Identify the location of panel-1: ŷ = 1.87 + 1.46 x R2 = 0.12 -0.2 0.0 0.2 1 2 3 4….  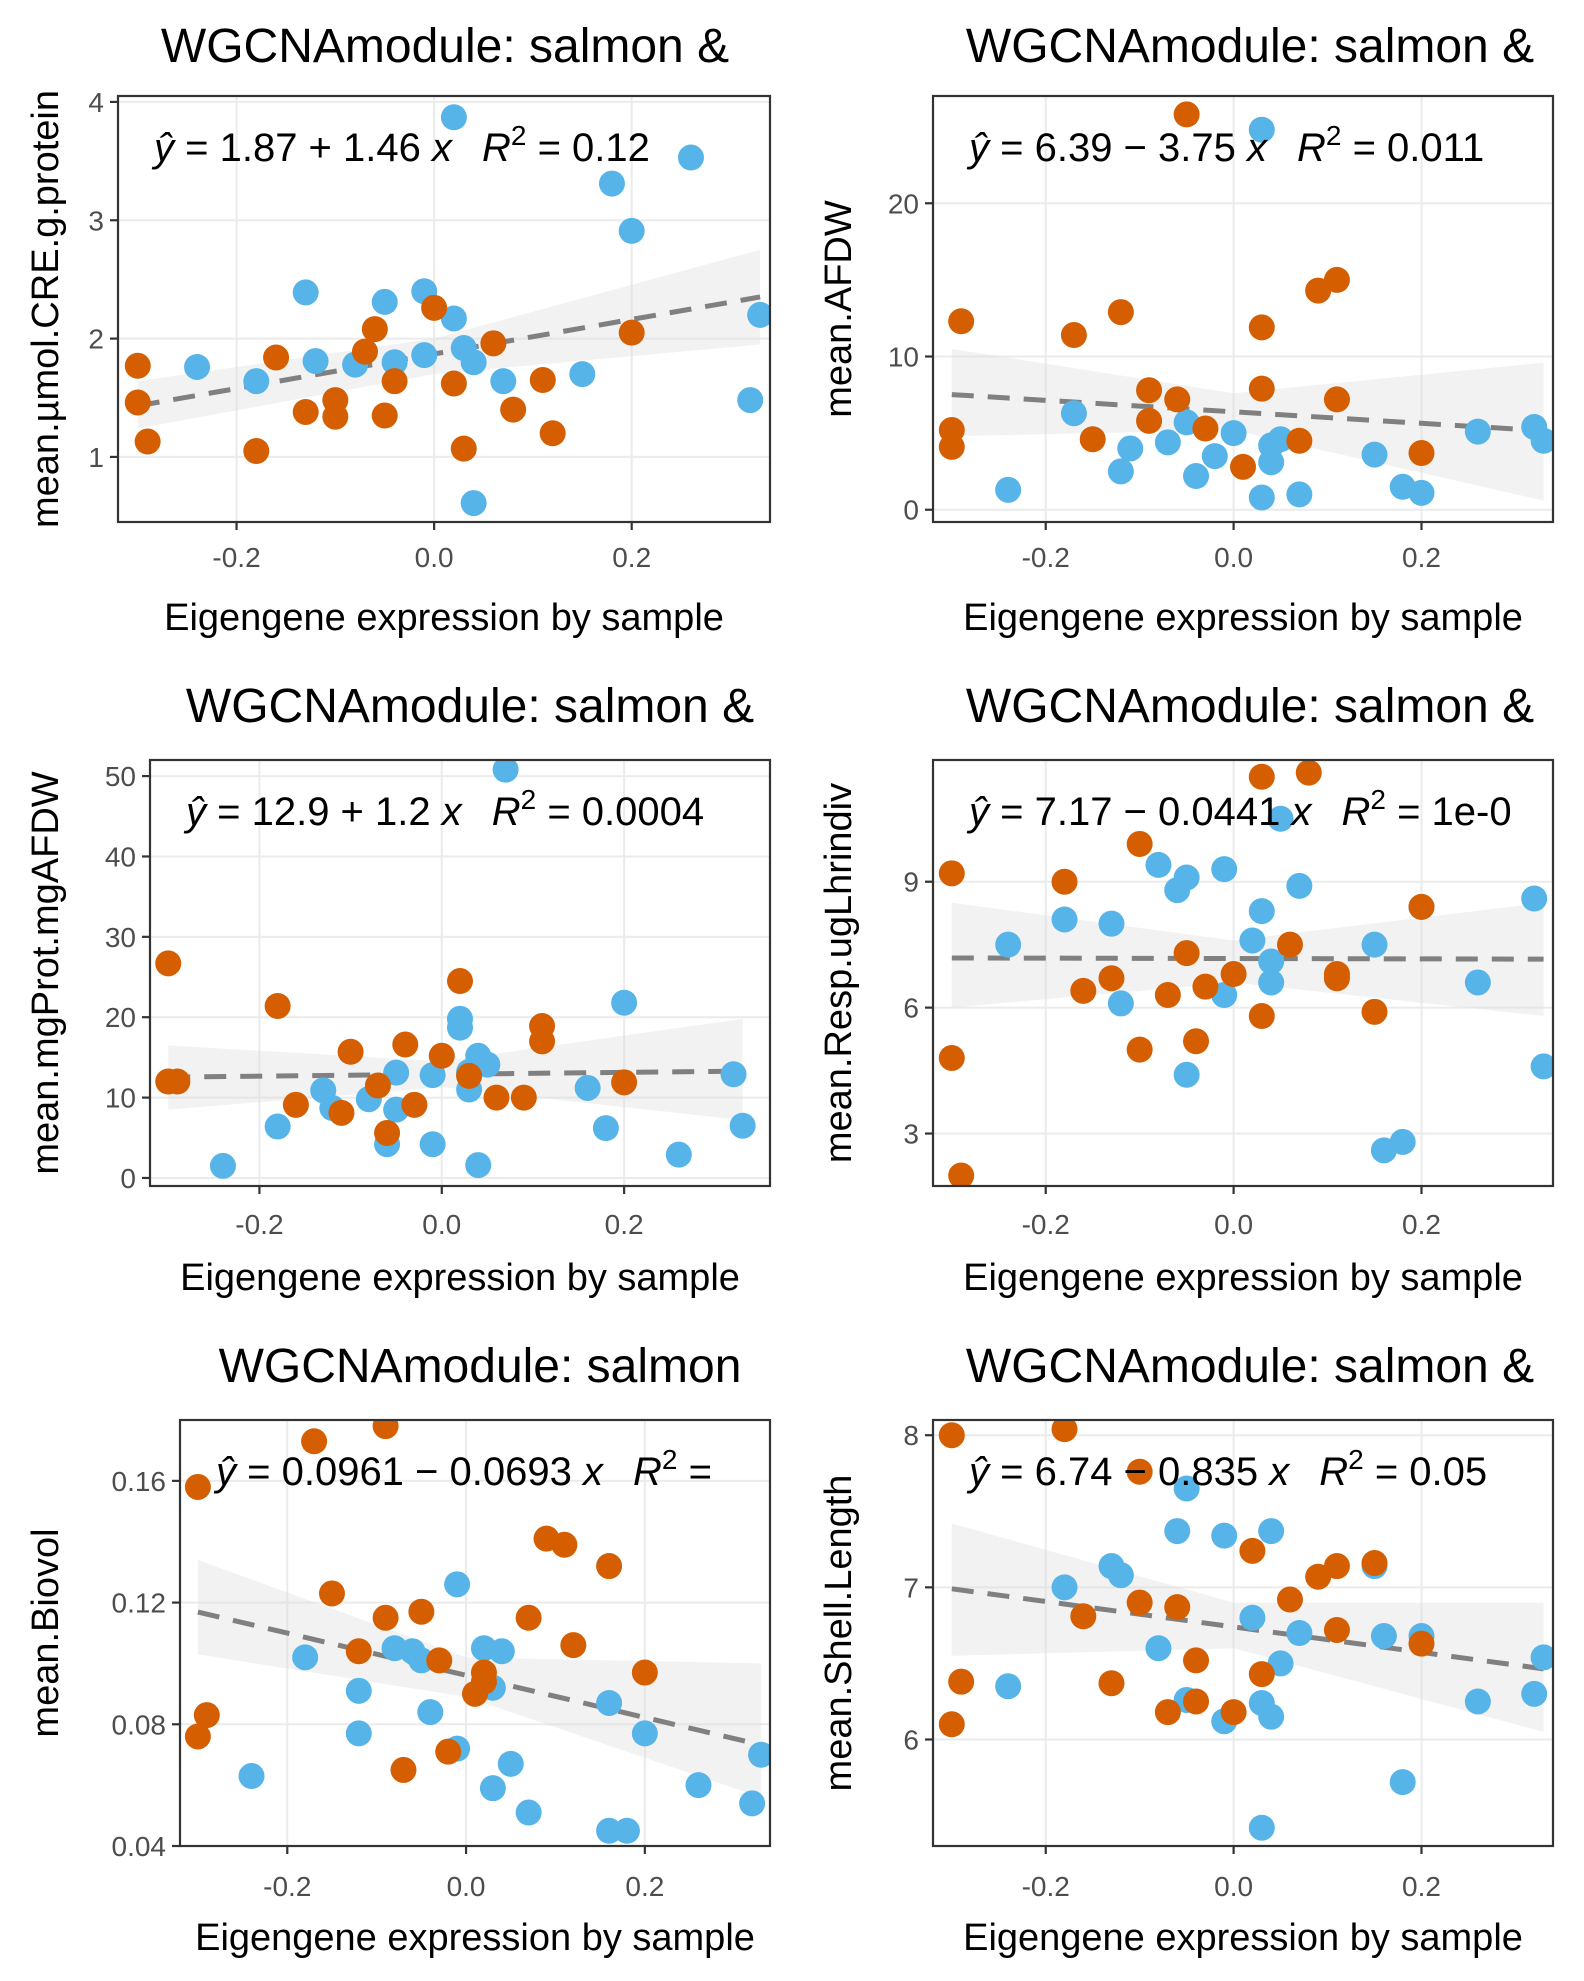
(398, 329).